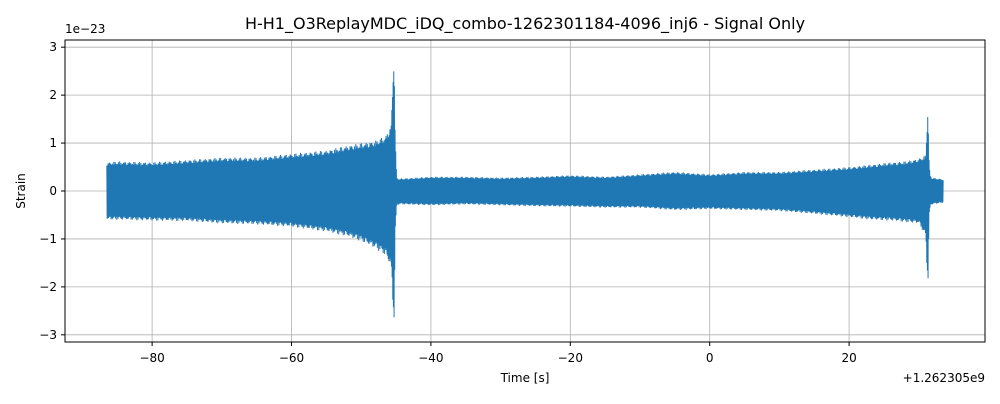 Image resolution: width=1000 pixels, height=404 pixels. Describe the element at coordinates (53, 143) in the screenshot. I see `y-tick-label: 1` at that location.